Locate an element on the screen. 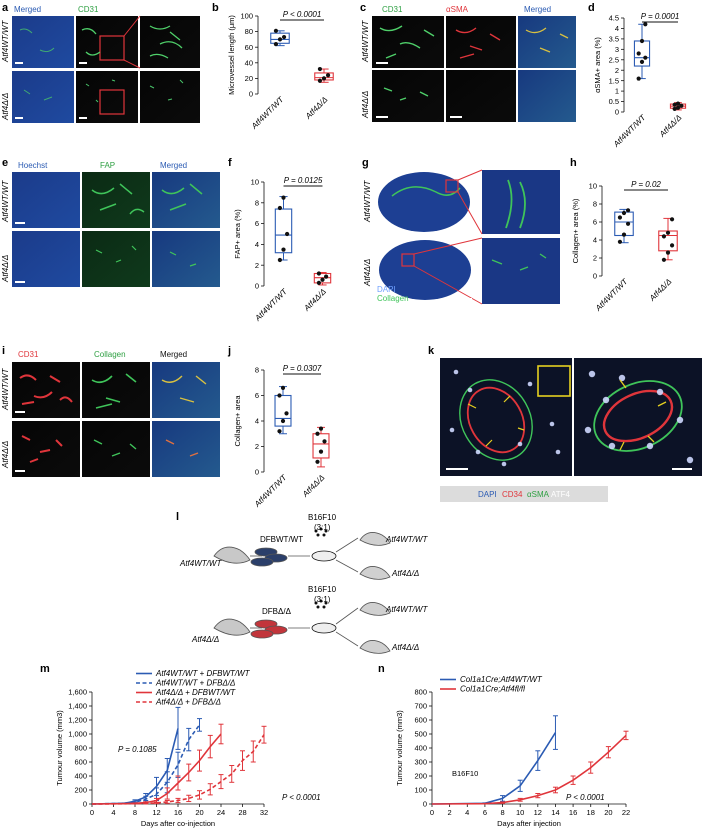  x-tick-label: 4 is located at coordinates (467, 812).